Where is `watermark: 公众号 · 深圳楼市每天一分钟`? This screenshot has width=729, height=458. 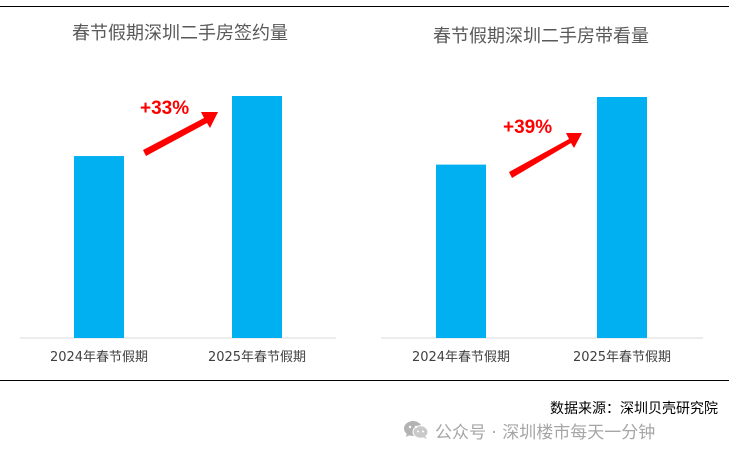 watermark: 公众号 · 深圳楼市每天一分钟 is located at coordinates (529, 430).